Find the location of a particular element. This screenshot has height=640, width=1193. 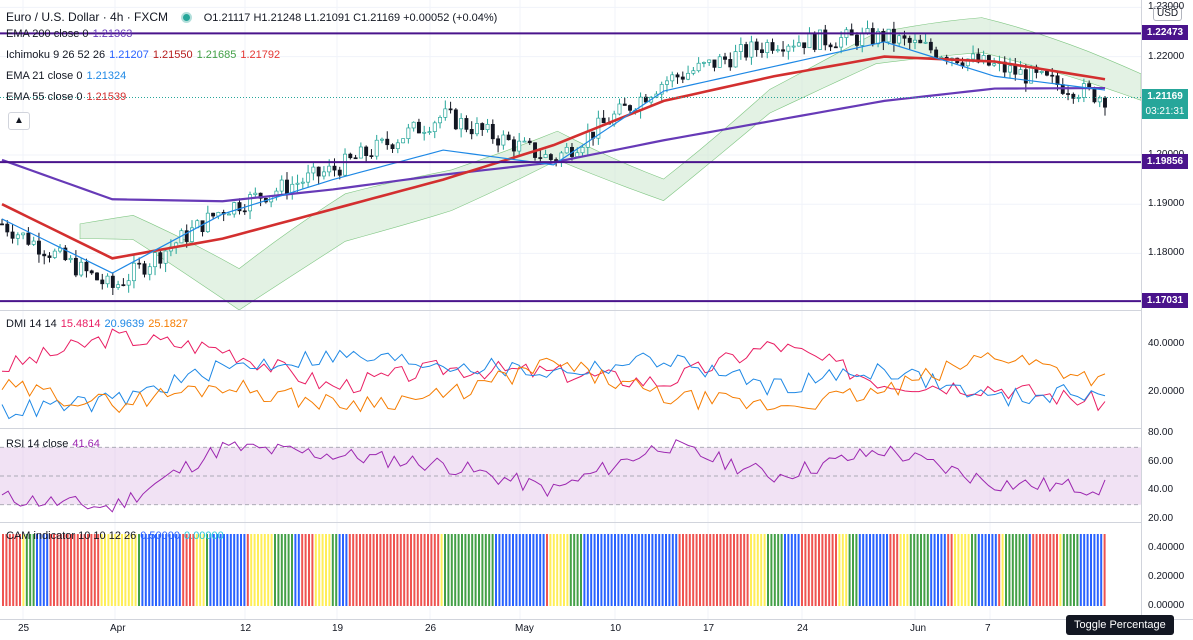

price-axis-border is located at coordinates (1141, 310).